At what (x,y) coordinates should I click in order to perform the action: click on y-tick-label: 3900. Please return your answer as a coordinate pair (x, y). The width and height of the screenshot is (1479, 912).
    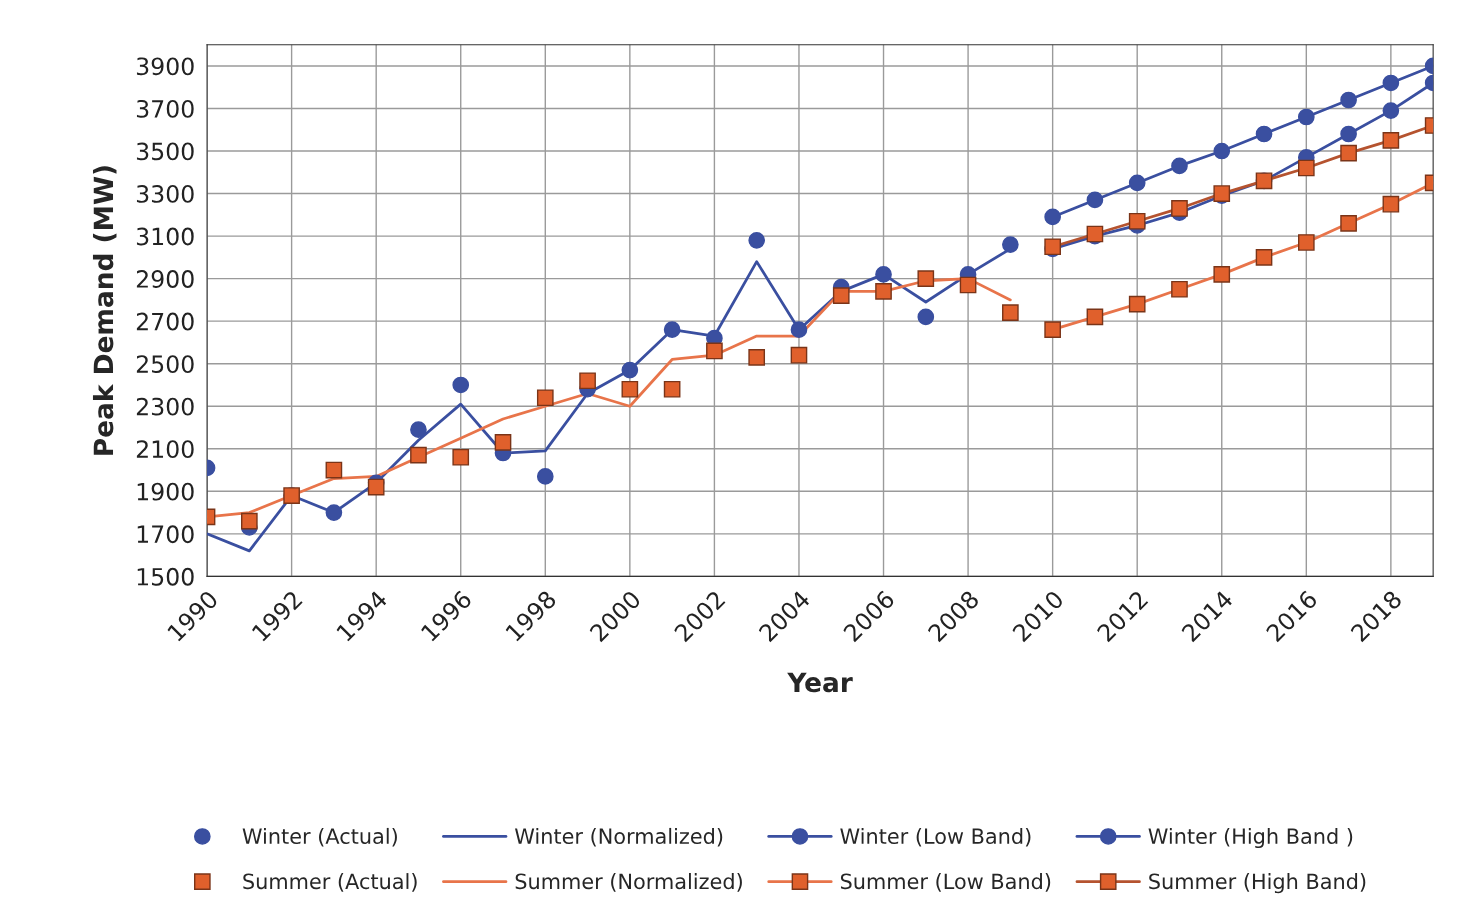
    Looking at the image, I should click on (165, 66).